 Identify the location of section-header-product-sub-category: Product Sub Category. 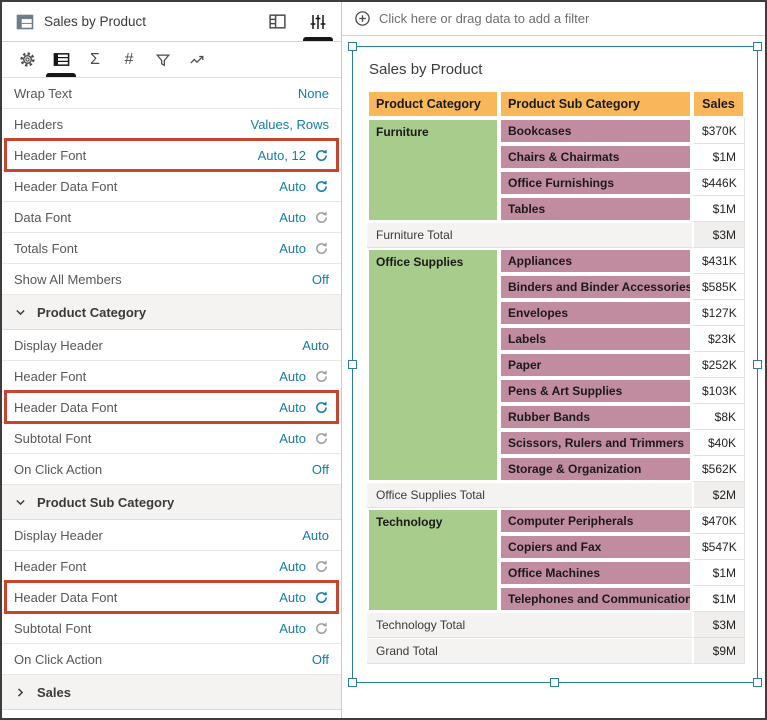
(171, 502).